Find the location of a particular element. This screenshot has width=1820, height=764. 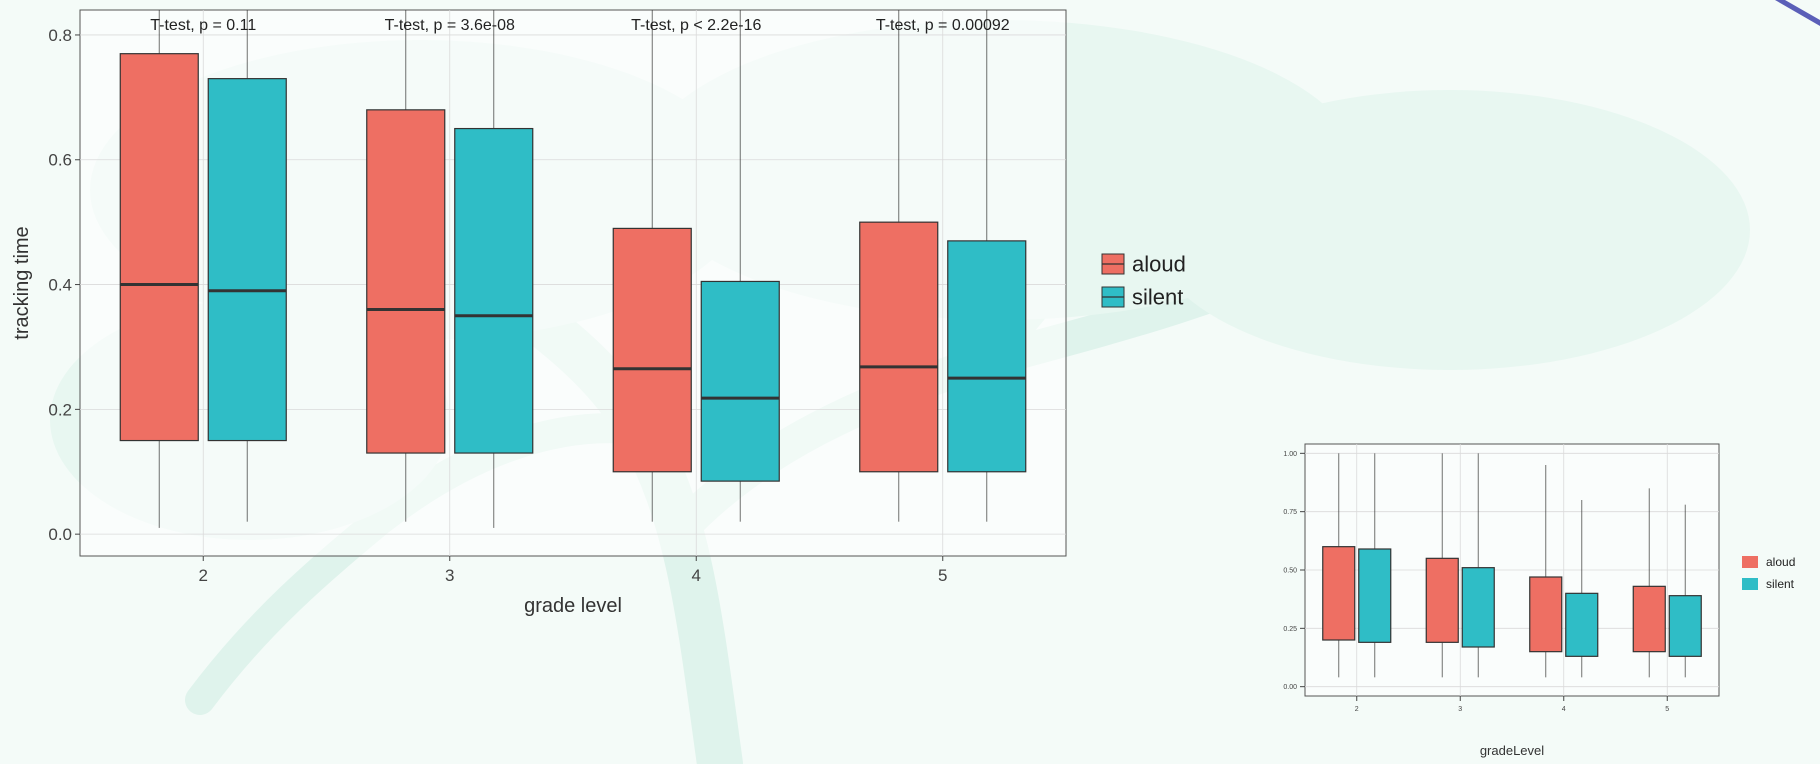

y-tick-label: 0.75 is located at coordinates (1290, 512).